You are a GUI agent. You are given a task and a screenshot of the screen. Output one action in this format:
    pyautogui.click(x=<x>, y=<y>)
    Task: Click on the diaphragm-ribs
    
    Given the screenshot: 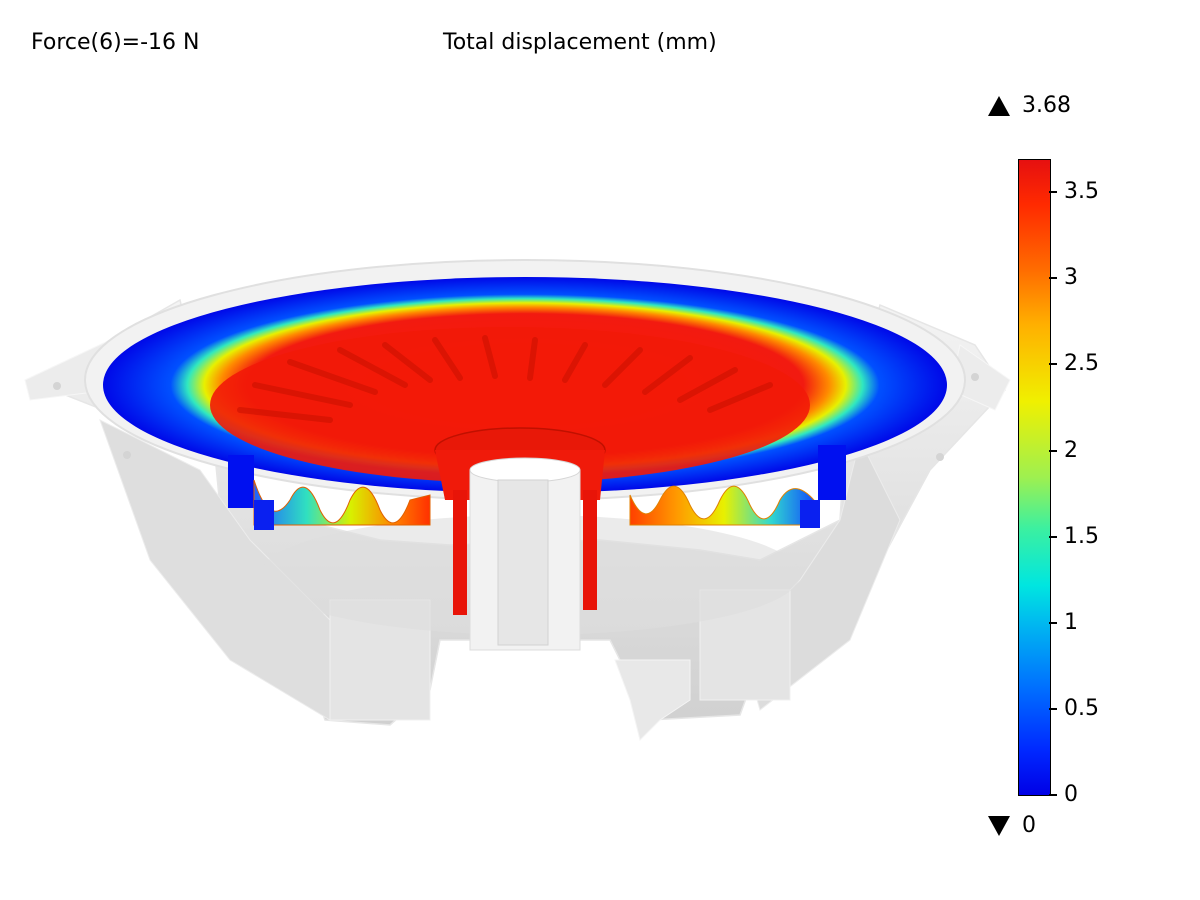 What is the action you would take?
    pyautogui.click(x=505, y=379)
    